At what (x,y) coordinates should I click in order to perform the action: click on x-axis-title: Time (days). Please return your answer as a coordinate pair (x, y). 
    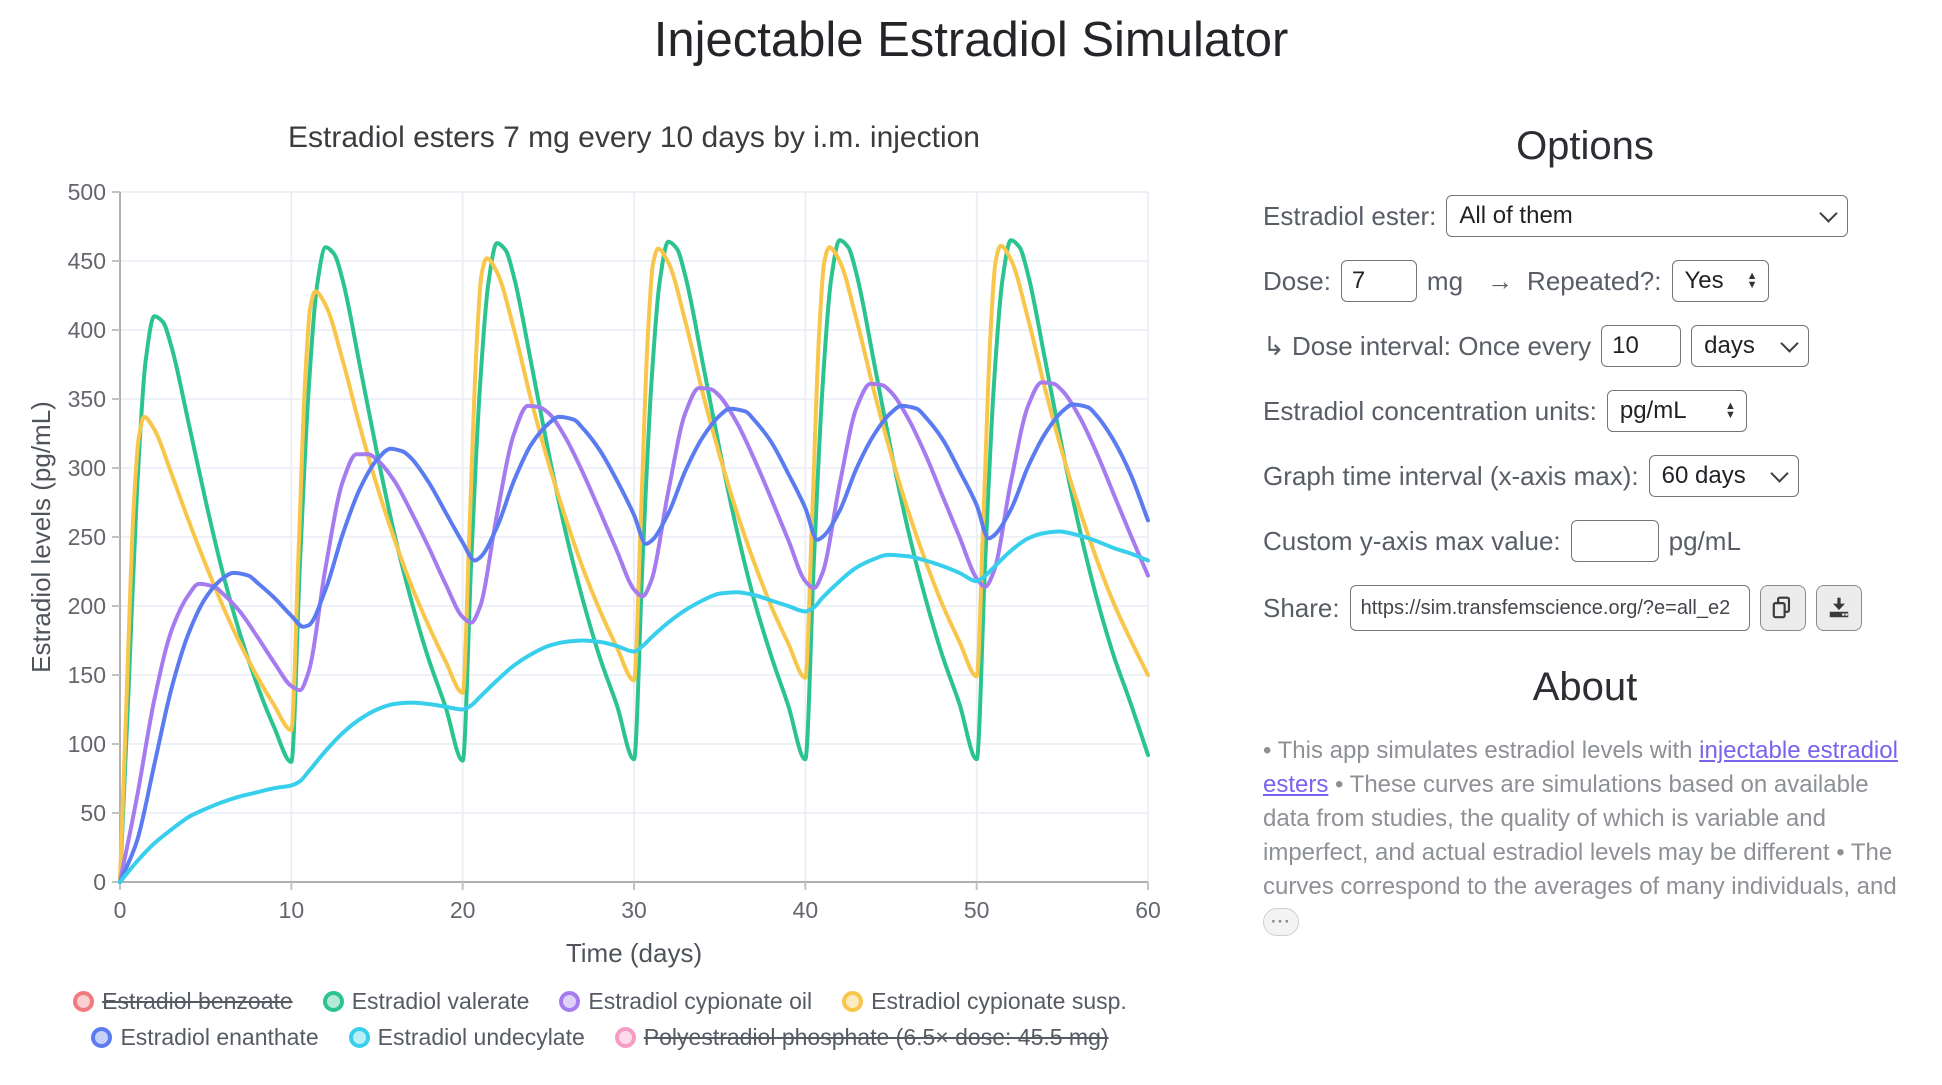
    Looking at the image, I should click on (634, 953).